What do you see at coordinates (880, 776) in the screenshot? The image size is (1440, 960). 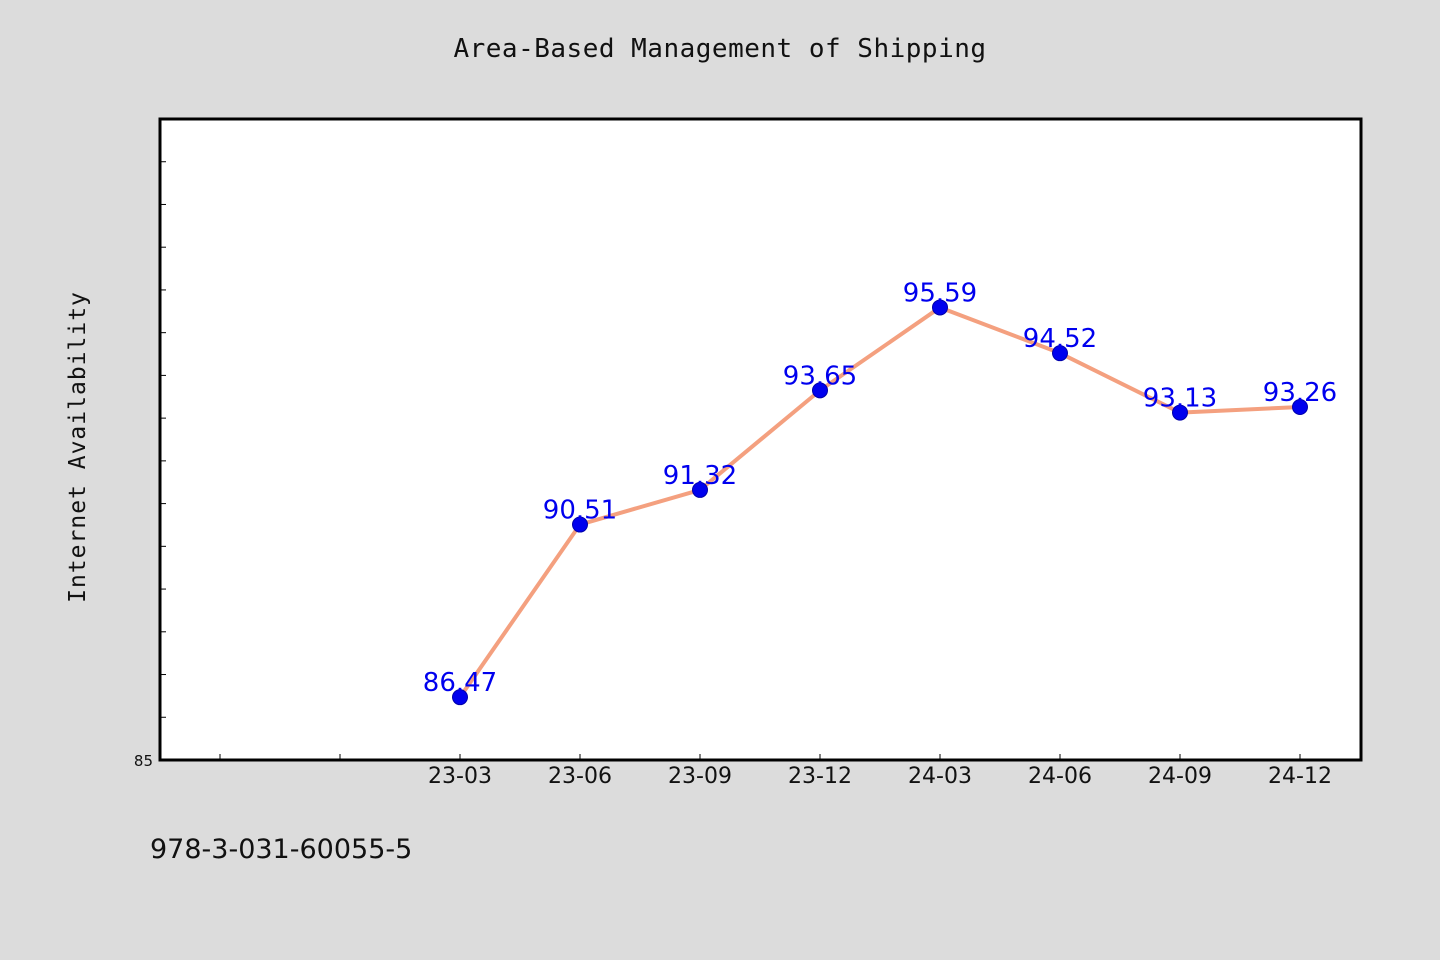 I see `x-tick-labels: 23-03 23-06 23-09 23-12 24-03 24-06 24-09 24-12` at bounding box center [880, 776].